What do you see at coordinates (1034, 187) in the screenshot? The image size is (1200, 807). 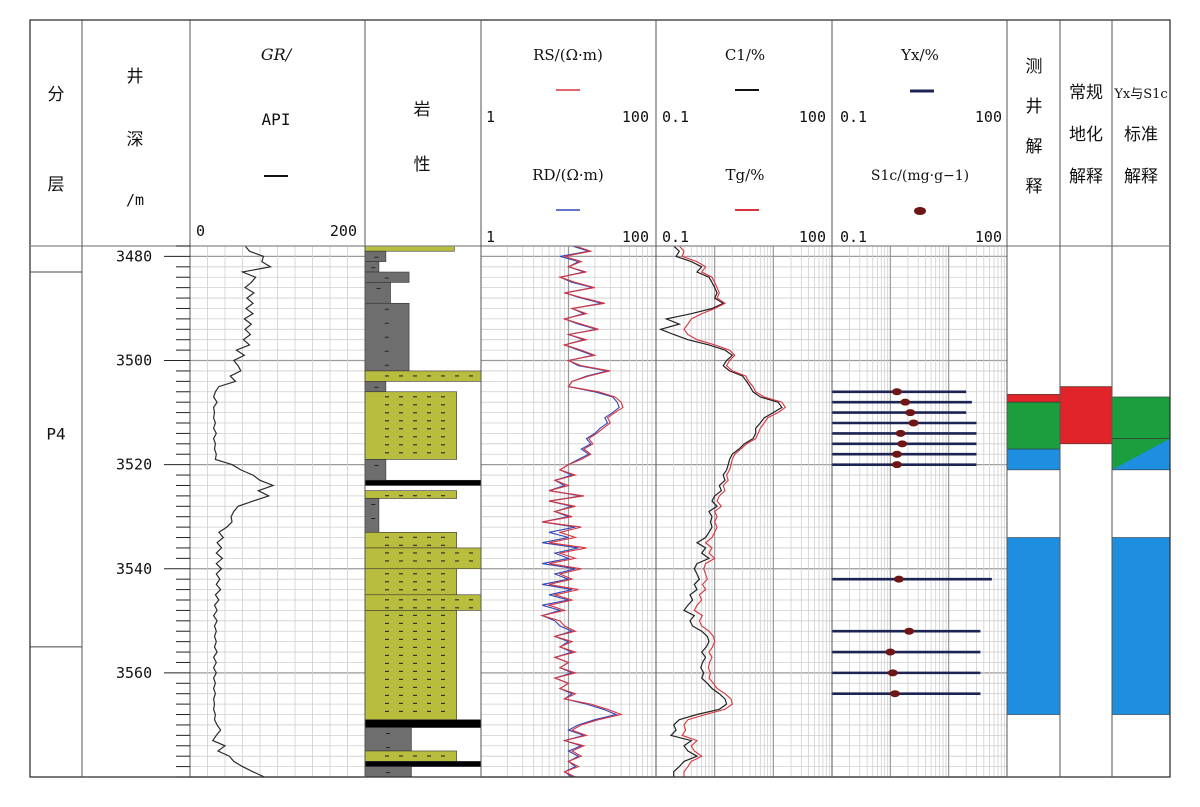 I see `logging-header-4: 释` at bounding box center [1034, 187].